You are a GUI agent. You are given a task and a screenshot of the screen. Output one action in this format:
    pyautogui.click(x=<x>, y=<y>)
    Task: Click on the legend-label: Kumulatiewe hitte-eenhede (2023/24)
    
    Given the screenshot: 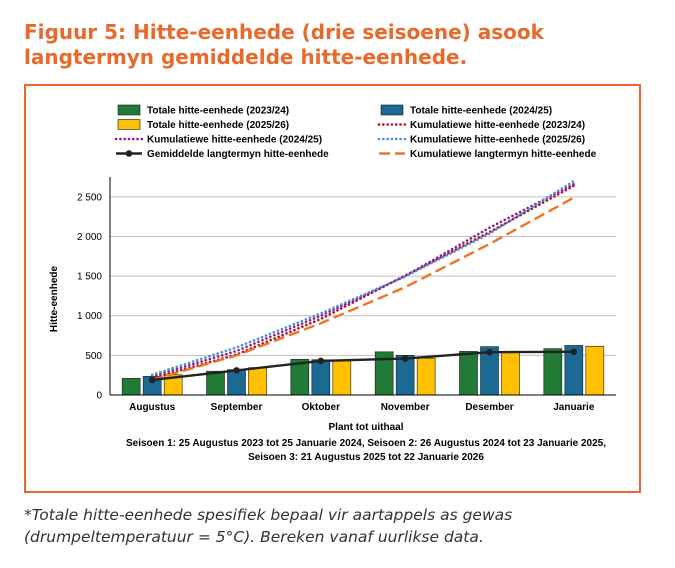 What is the action you would take?
    pyautogui.click(x=497, y=125)
    